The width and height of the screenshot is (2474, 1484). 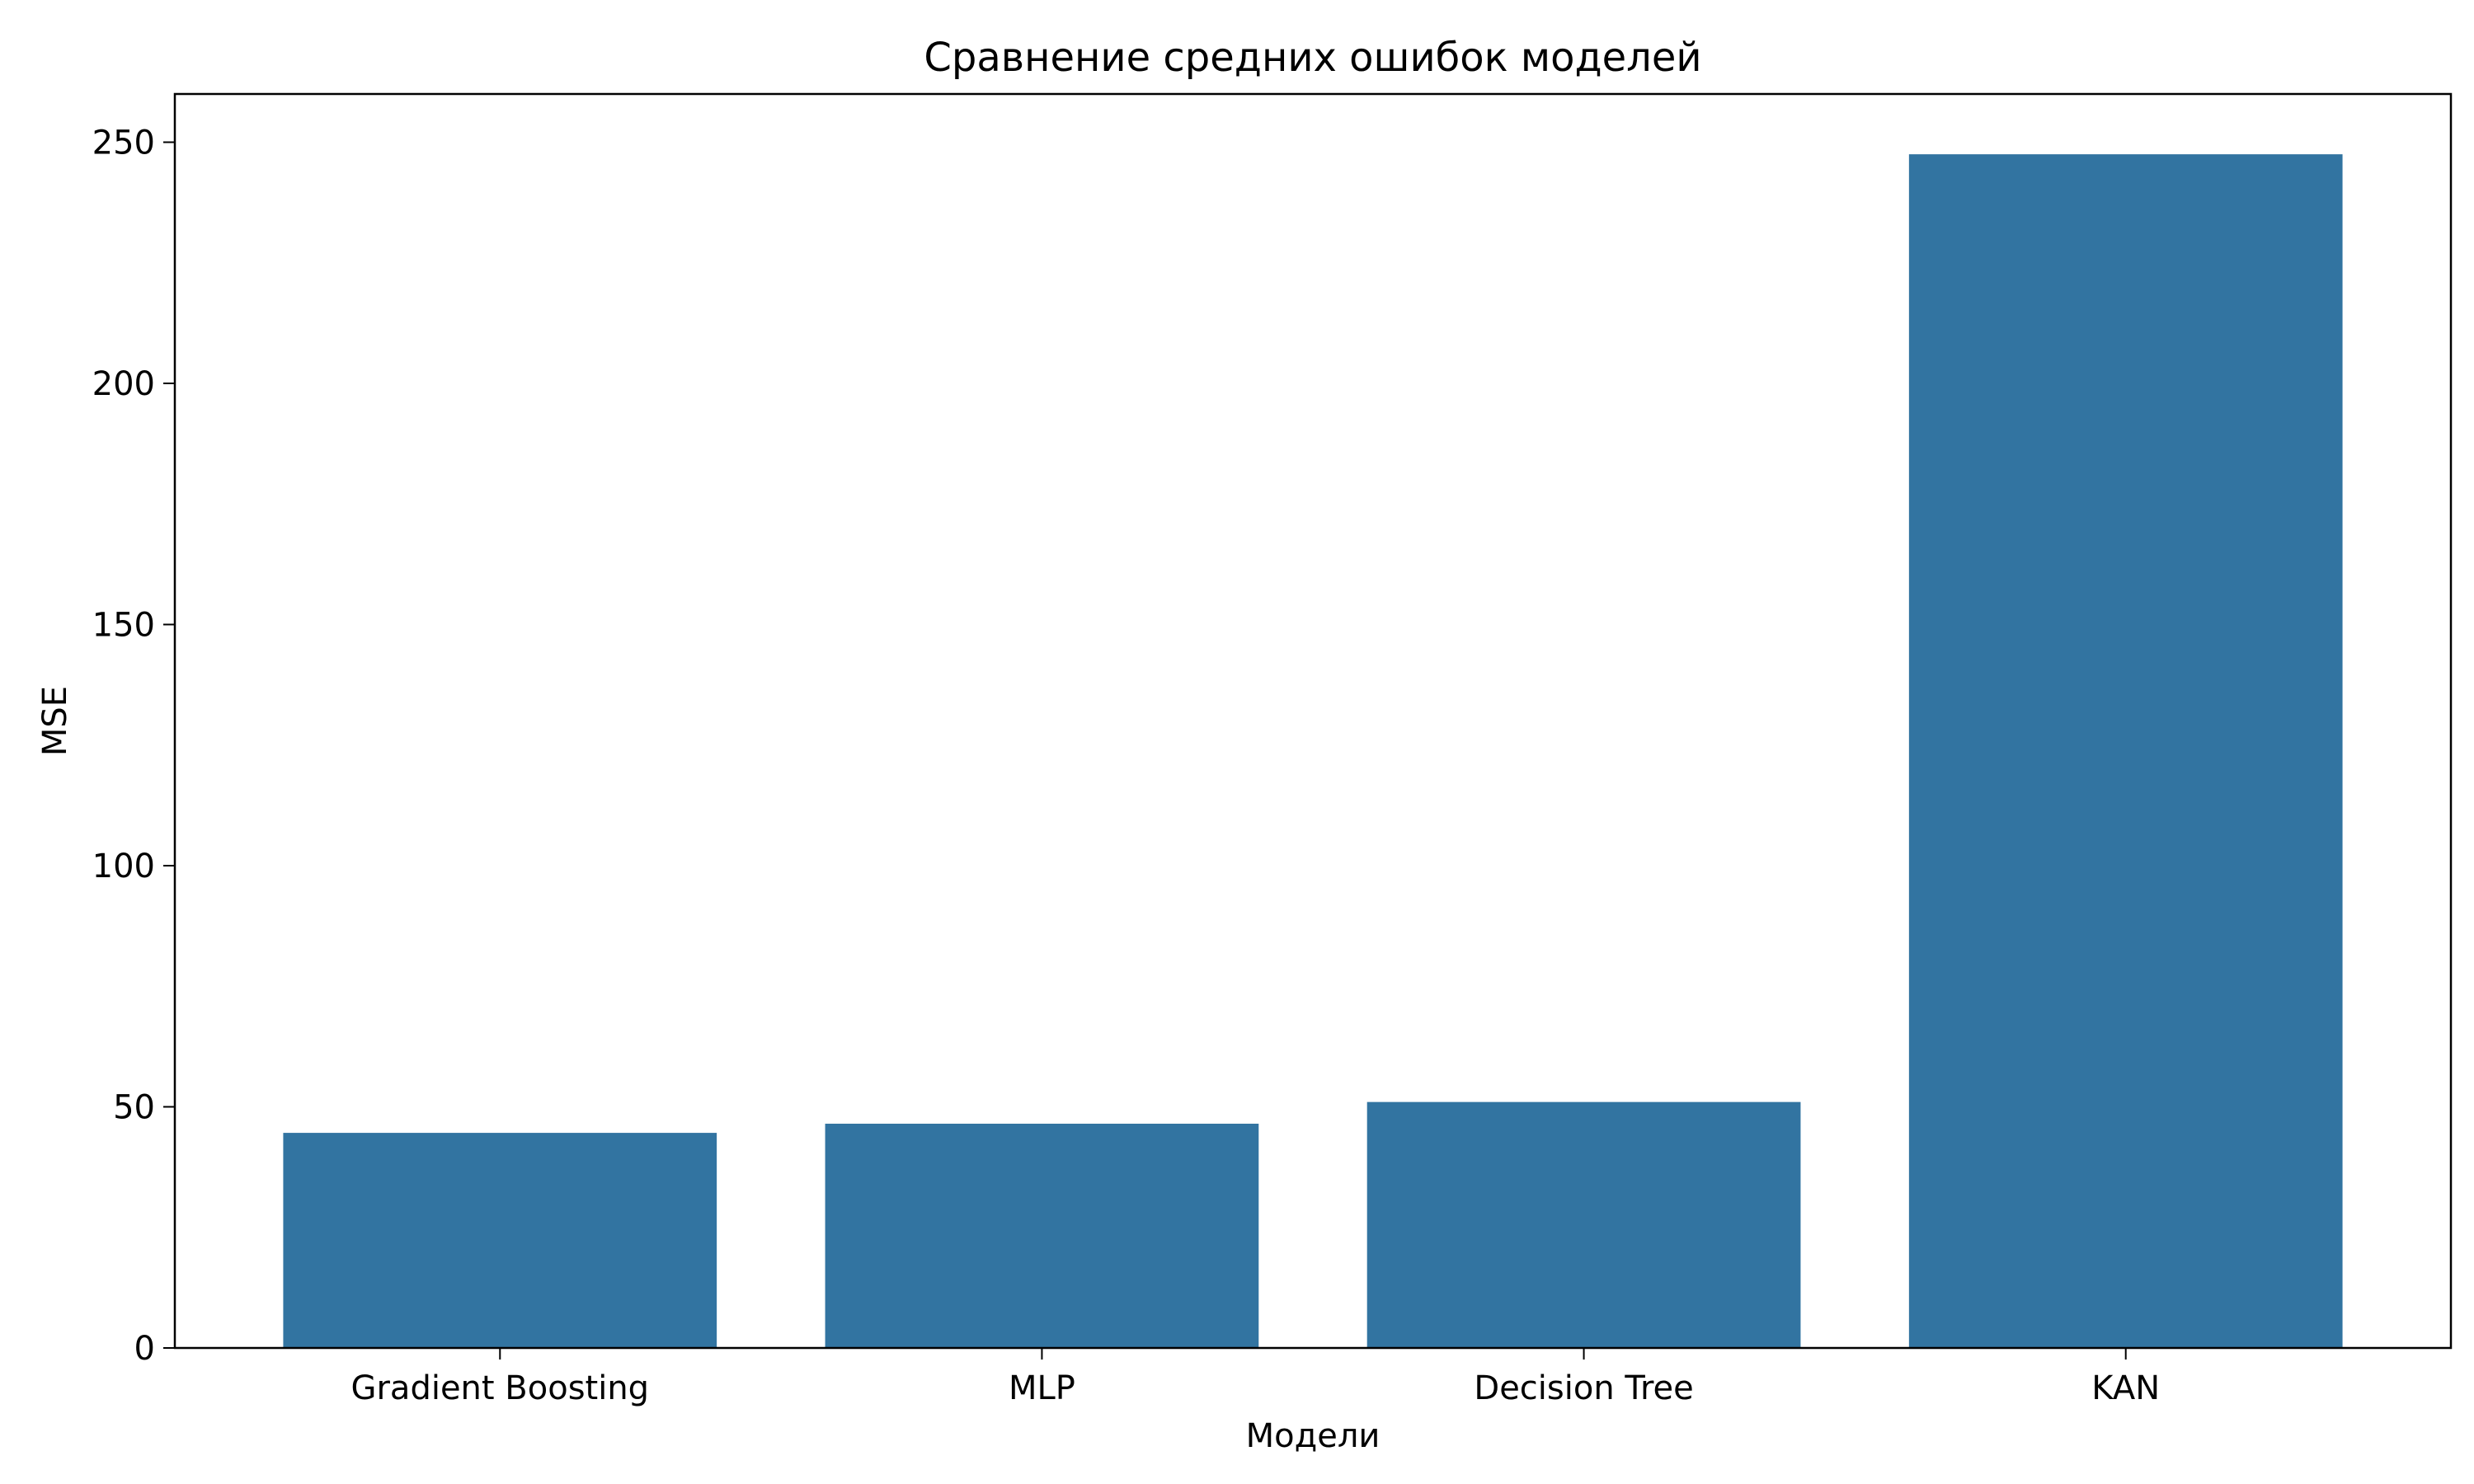 I want to click on y-tick-label: 200, so click(x=123, y=384).